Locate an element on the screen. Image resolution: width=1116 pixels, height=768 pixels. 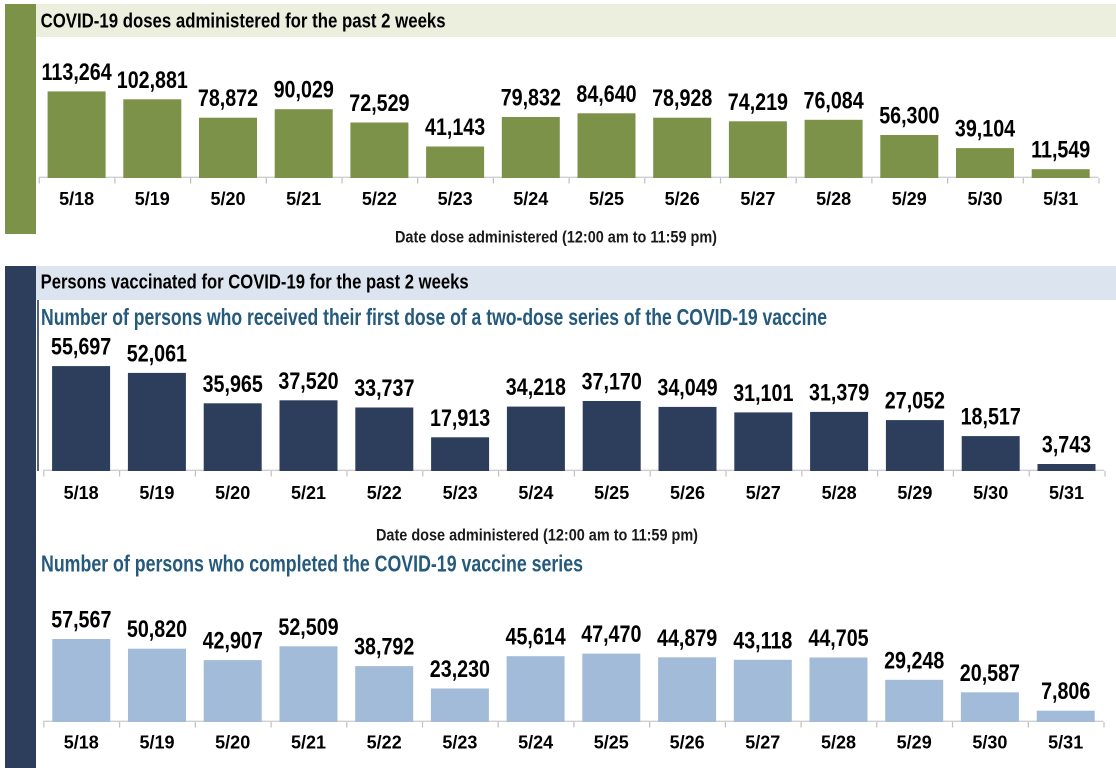
svg-text: 56,300 is located at coordinates (909, 116).